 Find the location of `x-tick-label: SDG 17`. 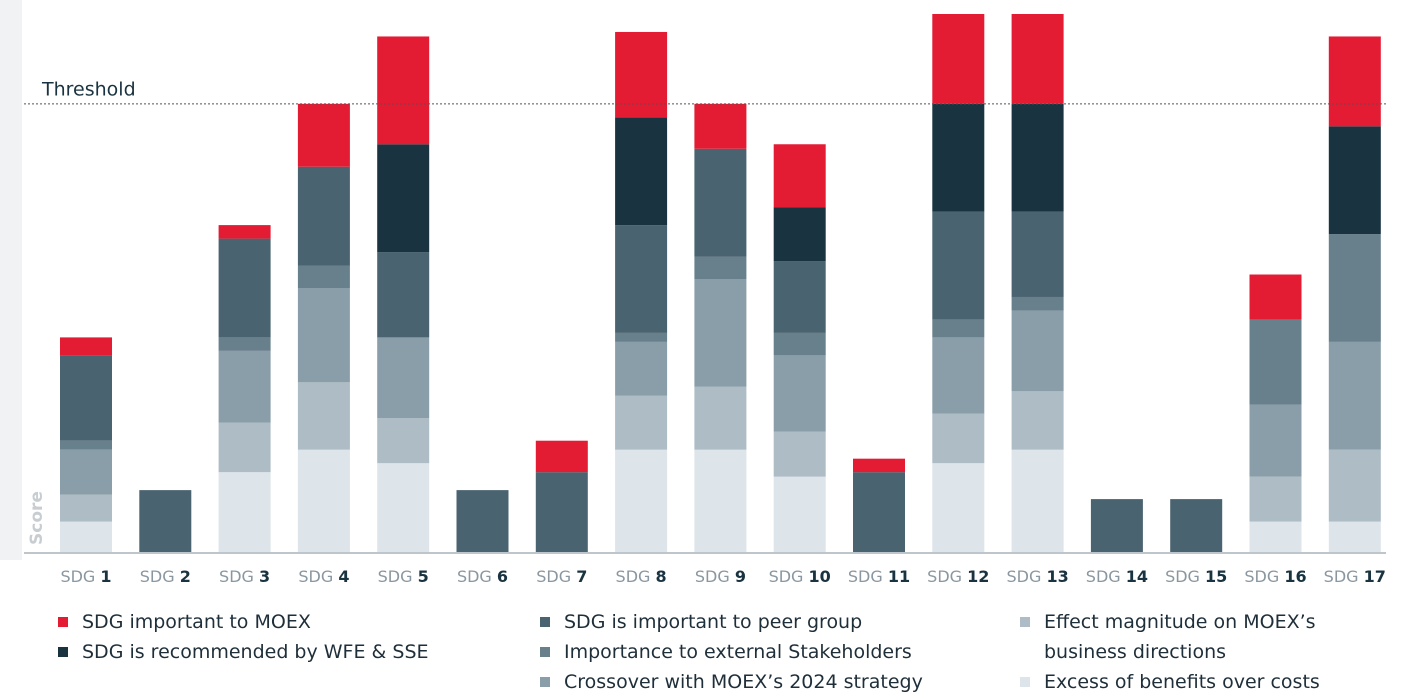

x-tick-label: SDG 17 is located at coordinates (1355, 576).